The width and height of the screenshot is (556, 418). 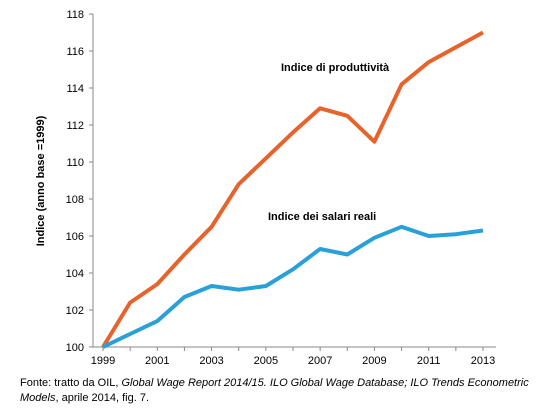 What do you see at coordinates (374, 361) in the screenshot?
I see `x-tick-label: 2009` at bounding box center [374, 361].